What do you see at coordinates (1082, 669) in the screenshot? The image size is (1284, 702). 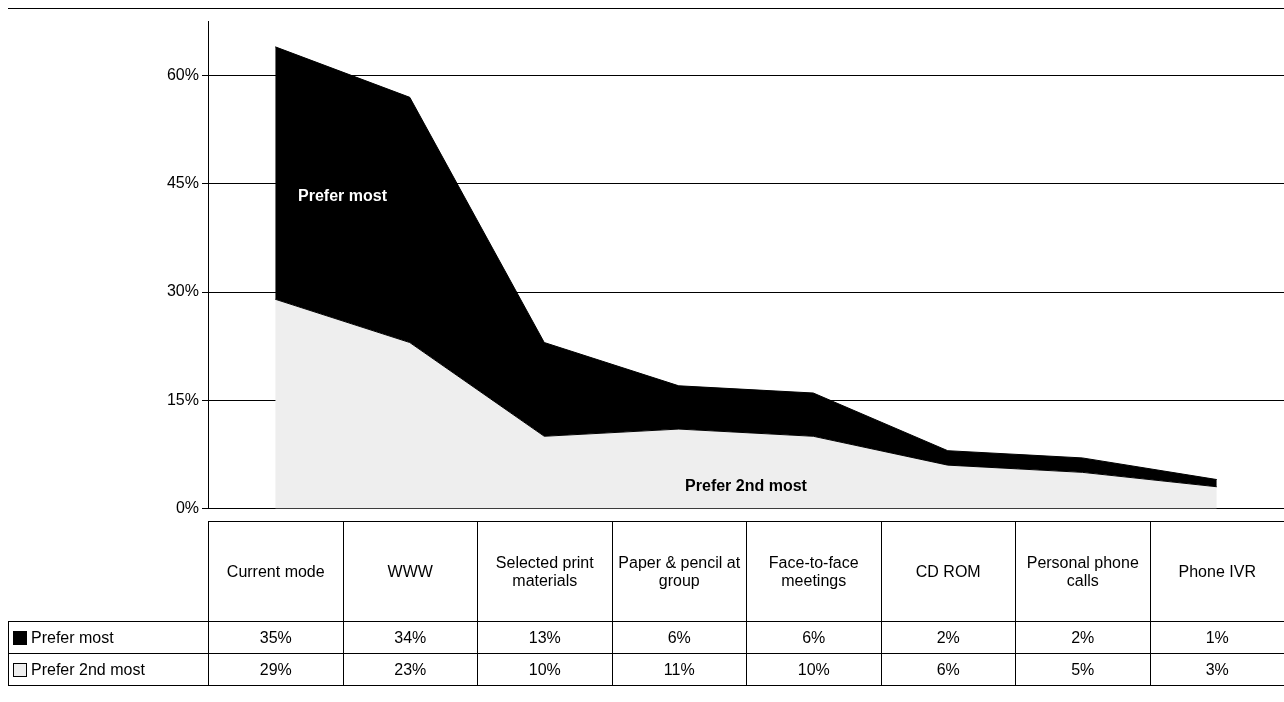 I see `data-label: 5%` at bounding box center [1082, 669].